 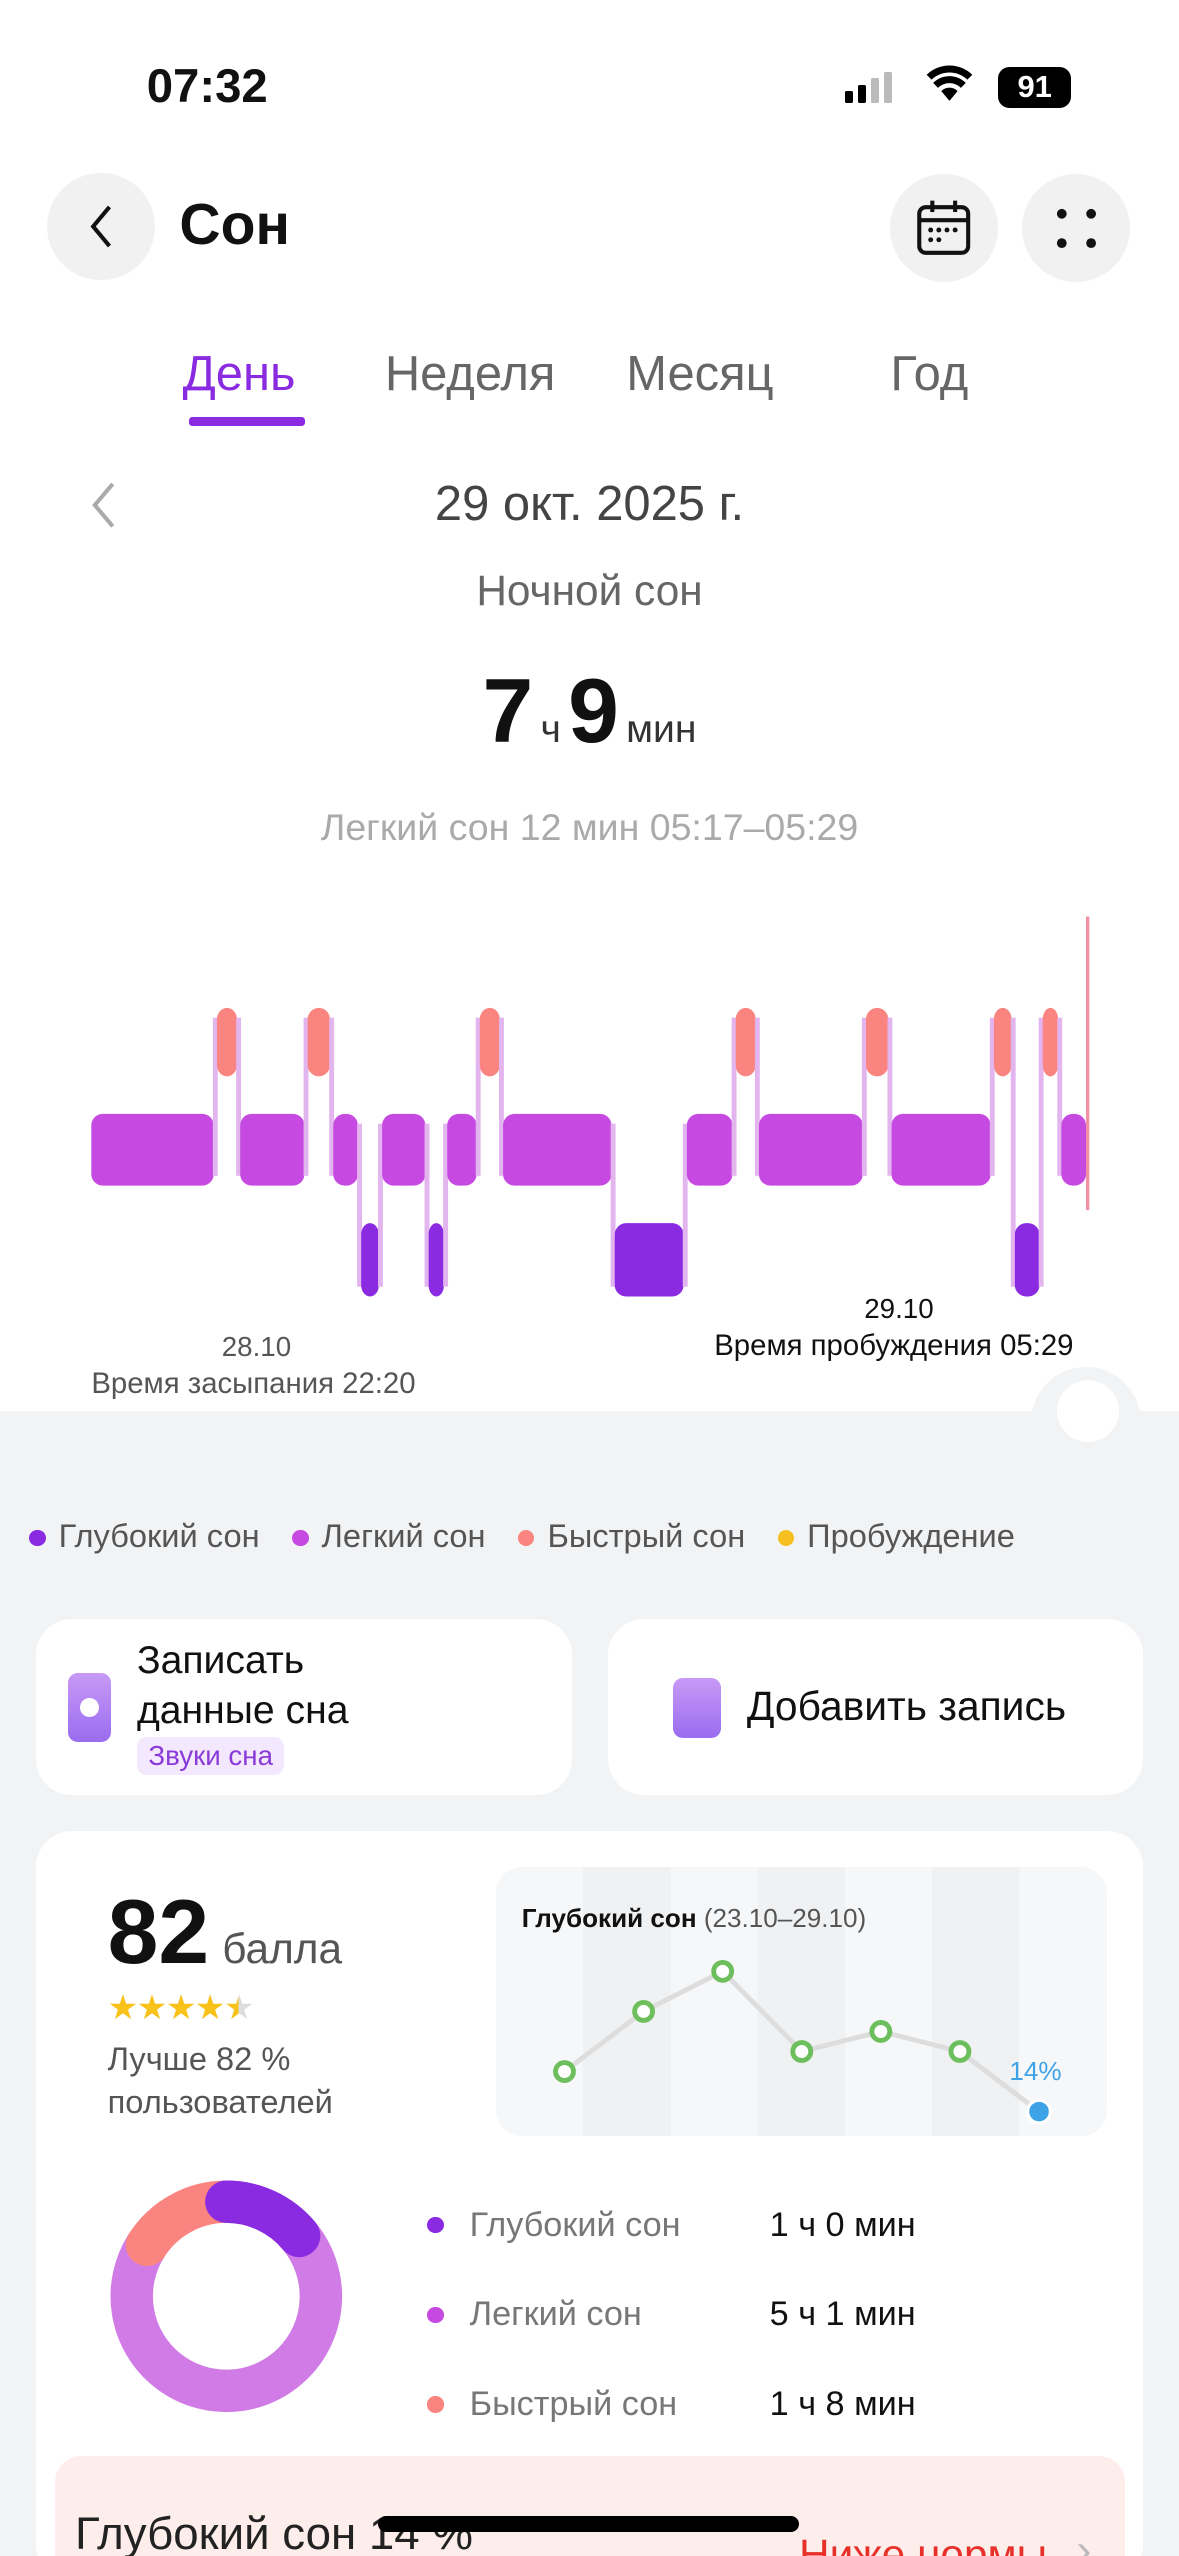 I want to click on legend-rem: Быстрый сон, so click(x=631, y=1536).